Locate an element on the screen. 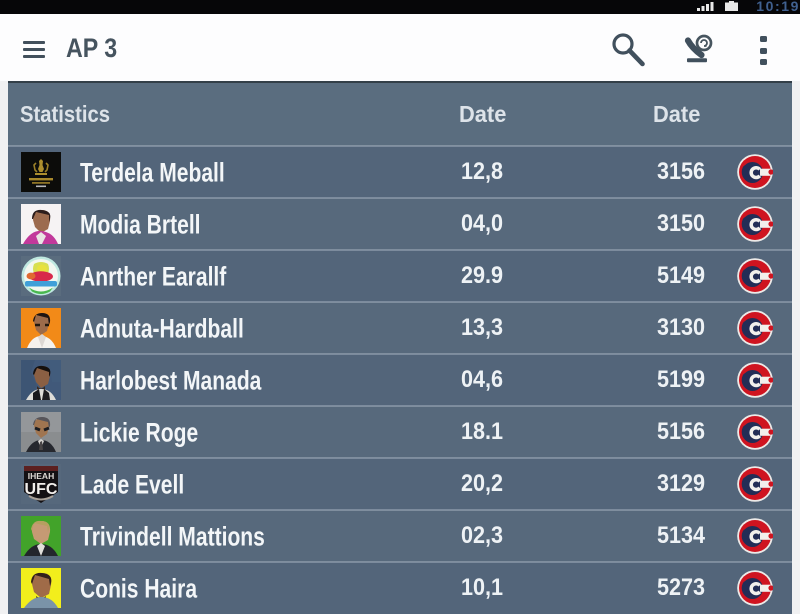 This screenshot has height=614, width=800. svg-text: IHEAH is located at coordinates (41, 476).